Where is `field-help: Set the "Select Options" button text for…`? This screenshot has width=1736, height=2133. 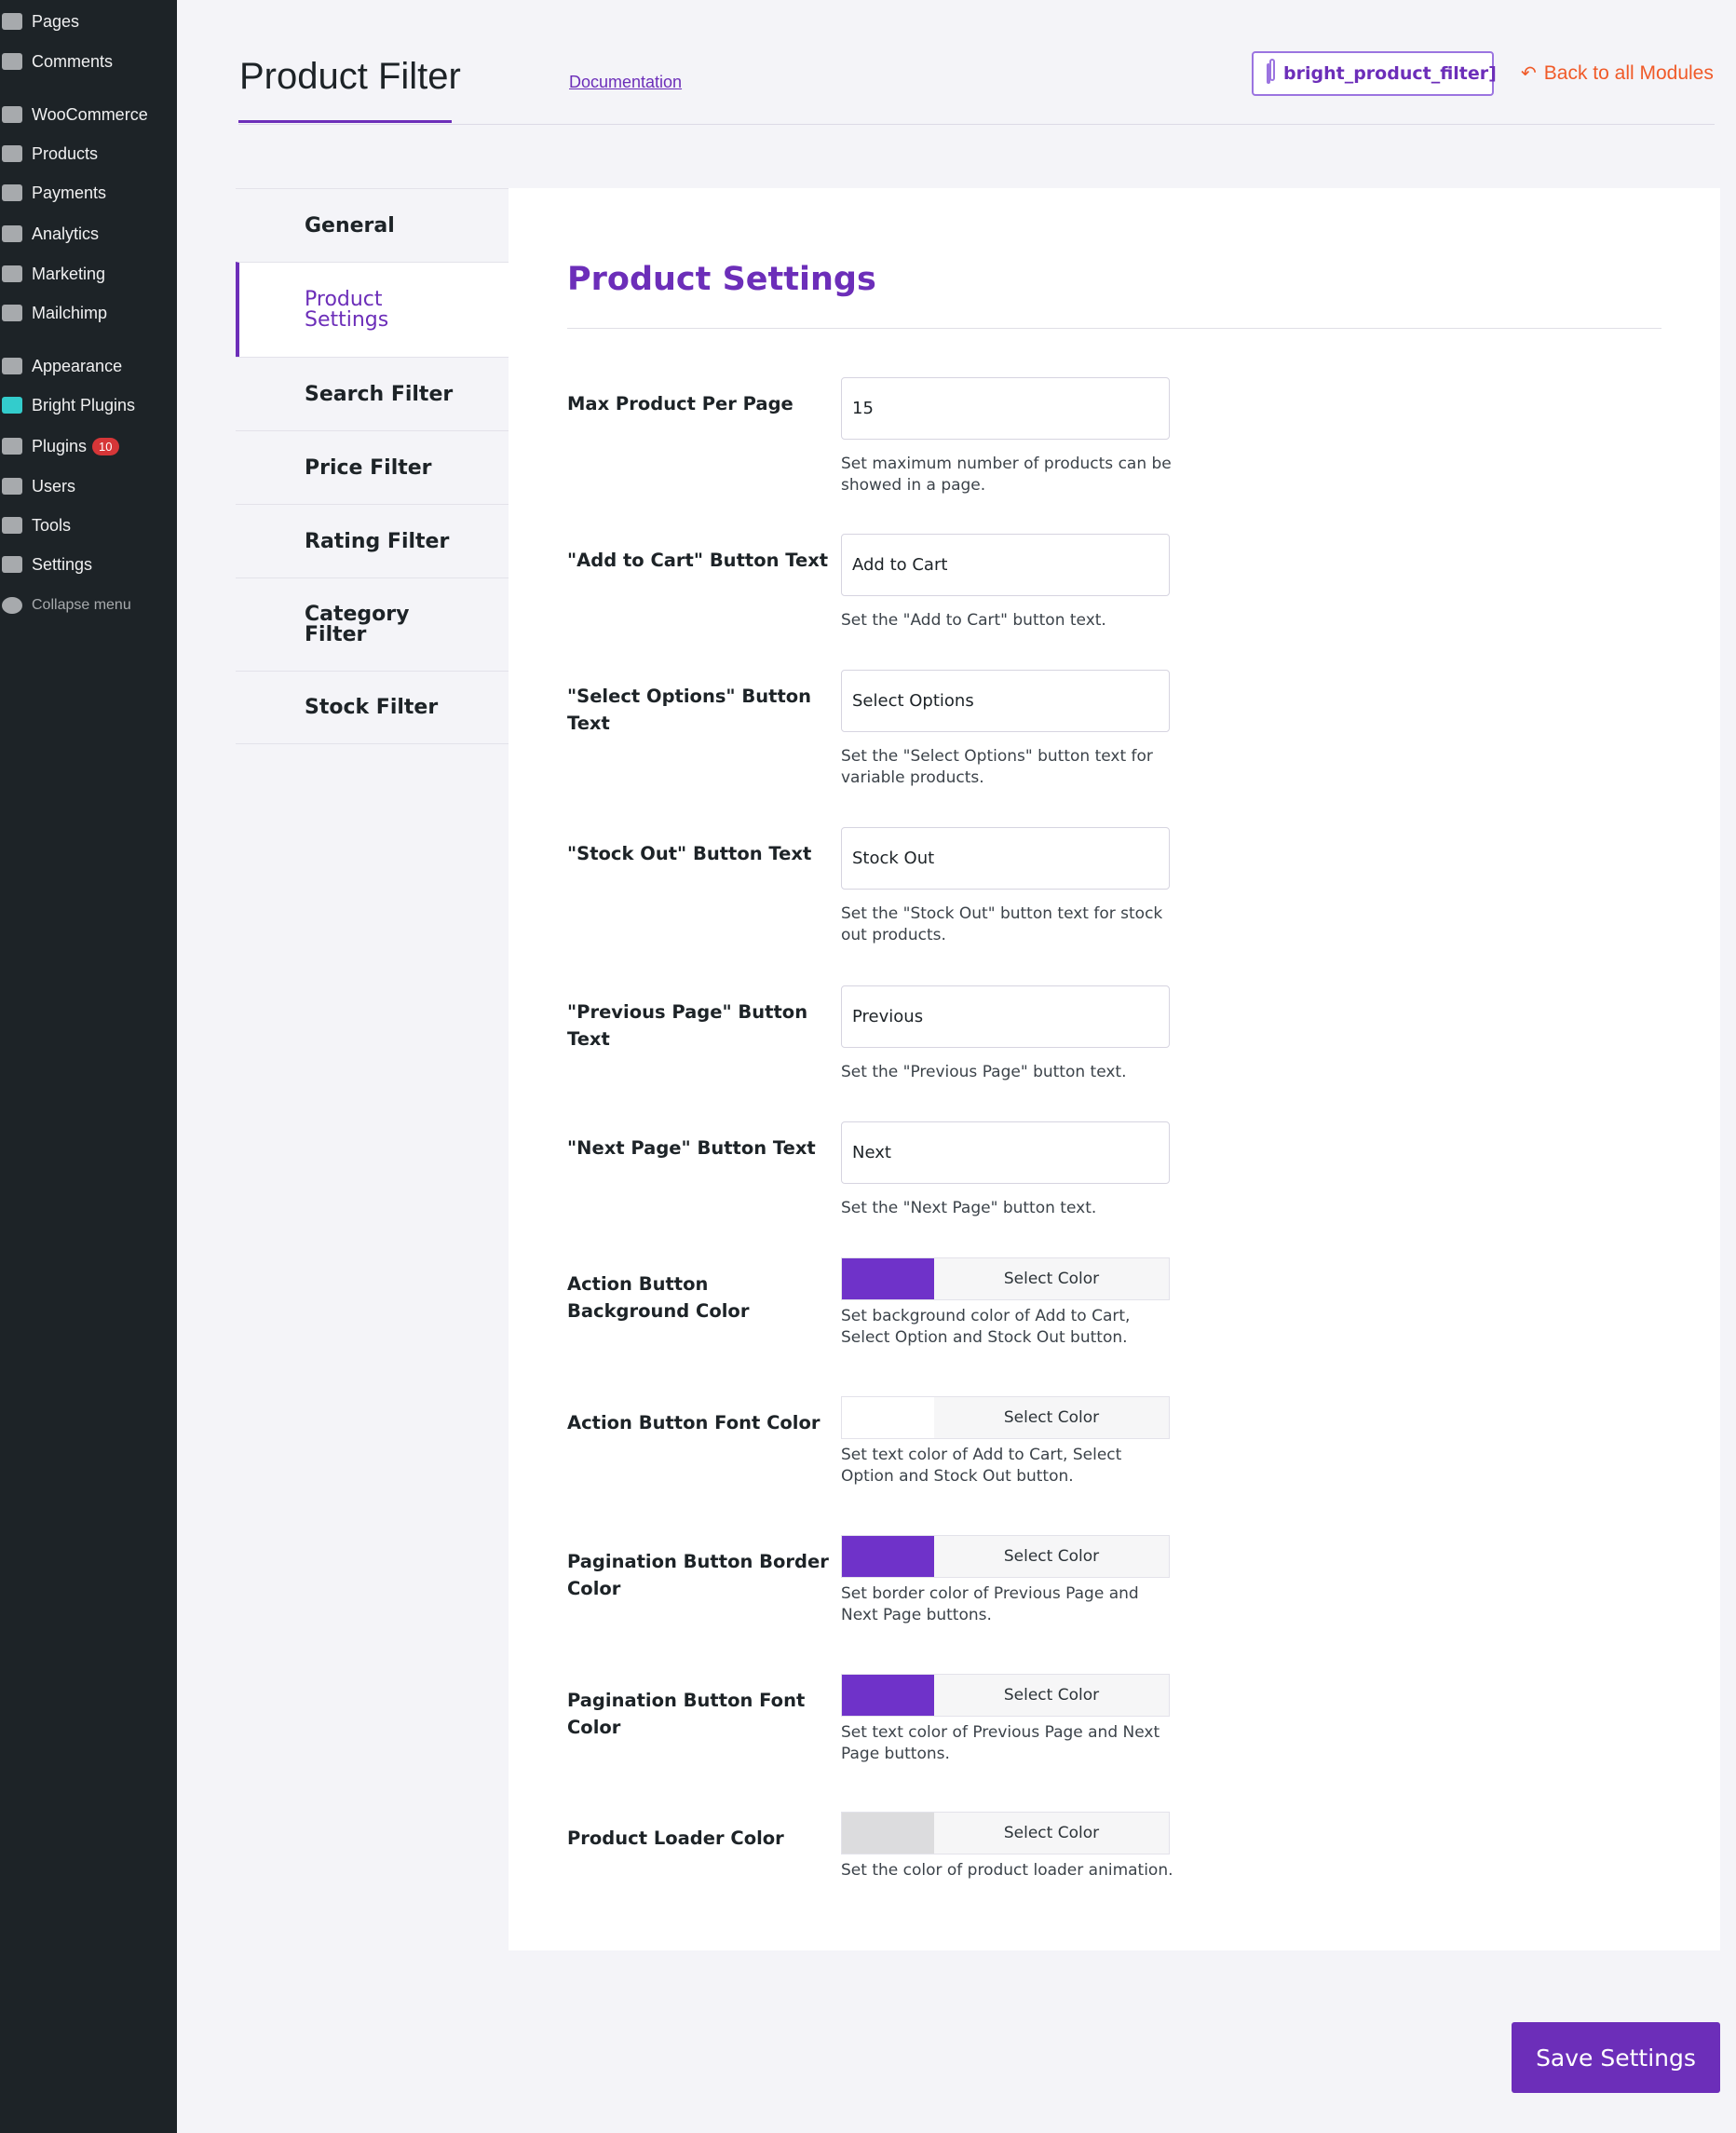
field-help: Set the "Select Options" button text for… is located at coordinates (997, 767).